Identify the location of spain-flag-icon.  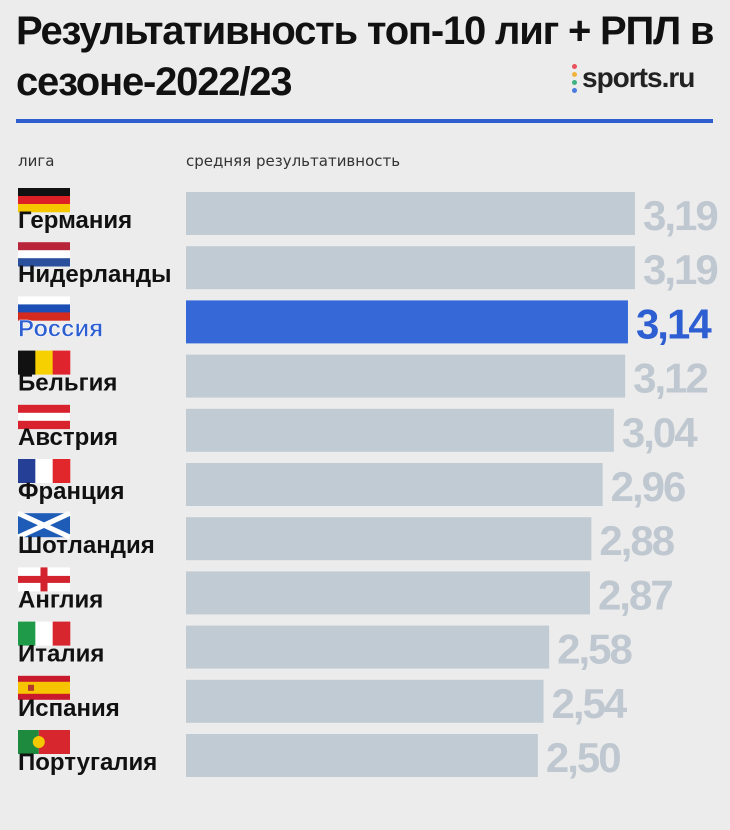
(44, 687).